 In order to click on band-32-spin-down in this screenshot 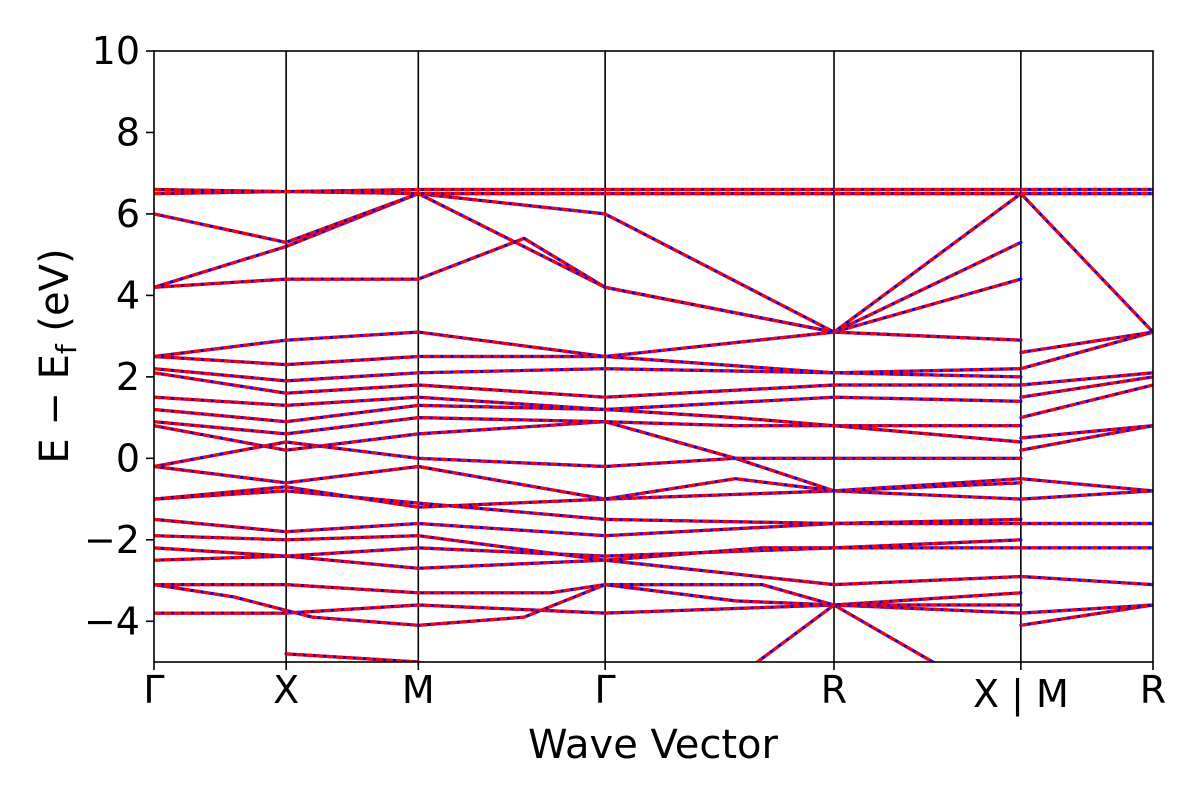, I will do `click(1086, 438)`.